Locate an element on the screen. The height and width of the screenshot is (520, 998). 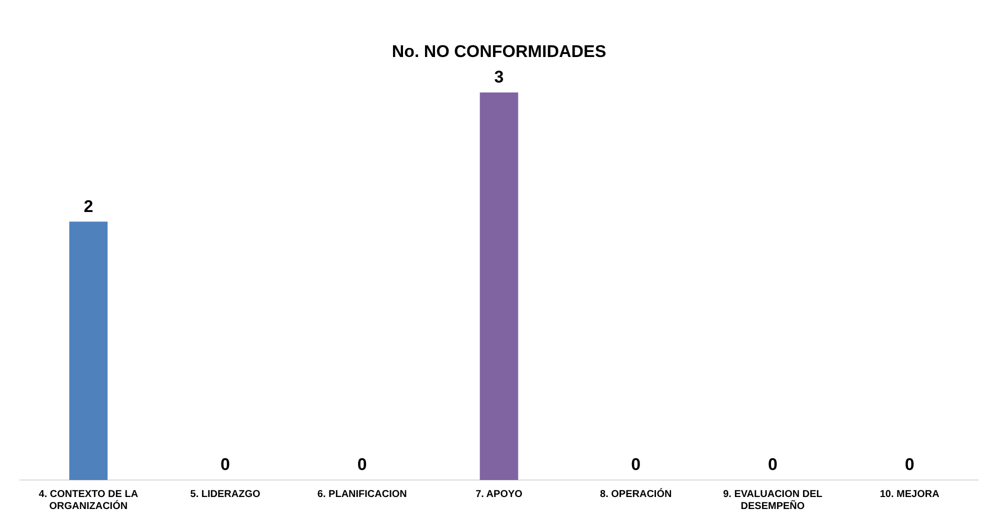
chart-title: No. NO CONFORMIDADES is located at coordinates (499, 51).